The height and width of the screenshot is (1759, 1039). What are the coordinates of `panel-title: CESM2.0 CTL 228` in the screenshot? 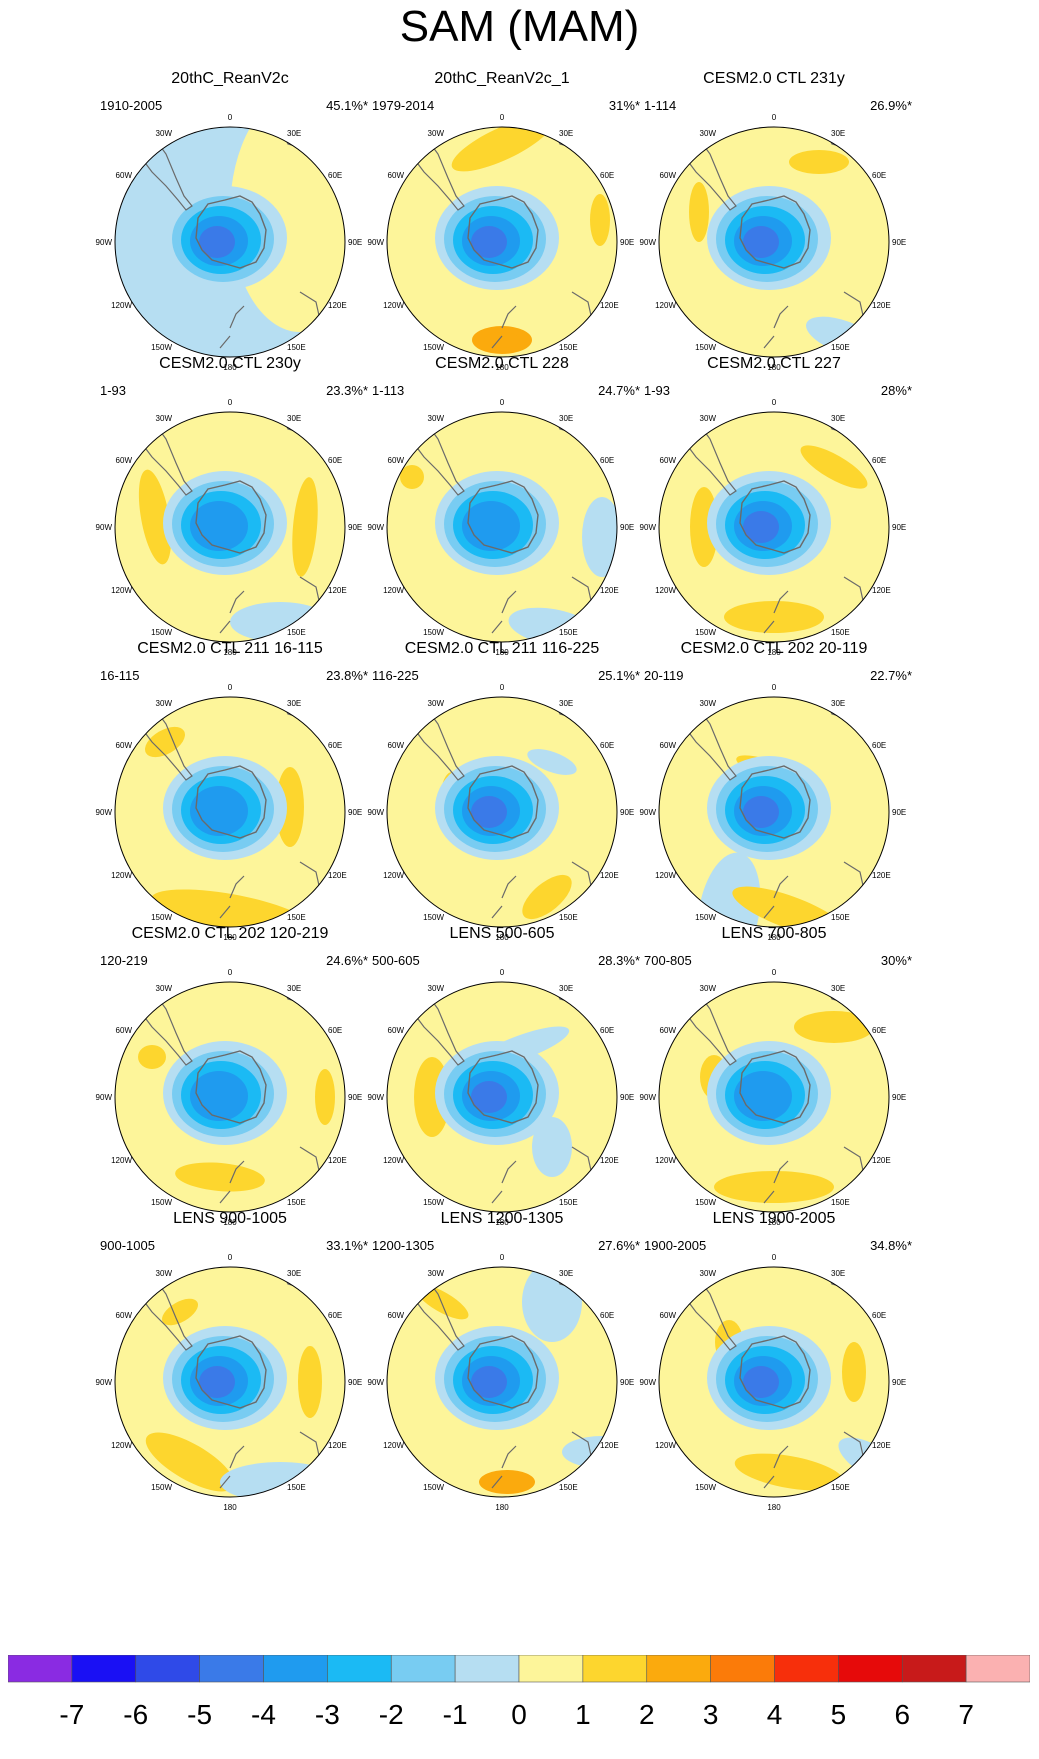 It's located at (502, 363).